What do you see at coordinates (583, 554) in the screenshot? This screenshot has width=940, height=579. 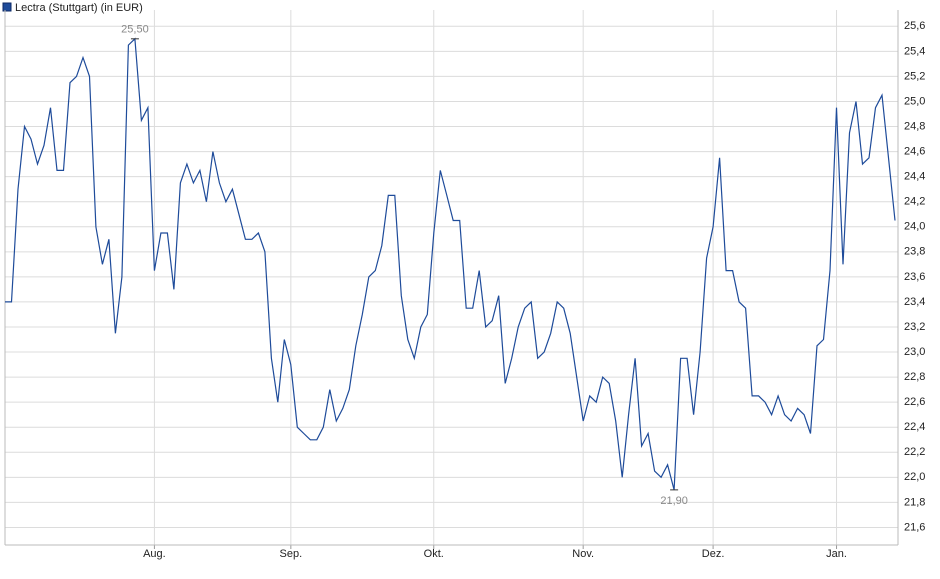 I see `x-tick-label: Nov.` at bounding box center [583, 554].